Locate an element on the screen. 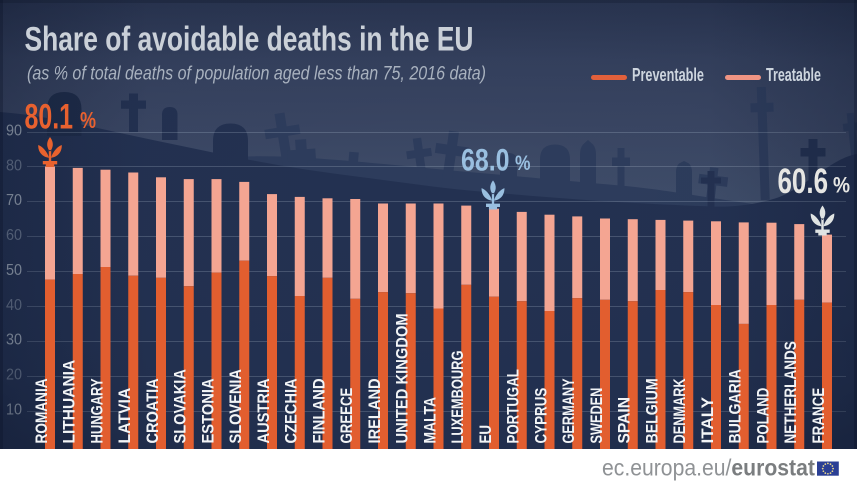  svg-text: 80.1 is located at coordinates (49, 117).